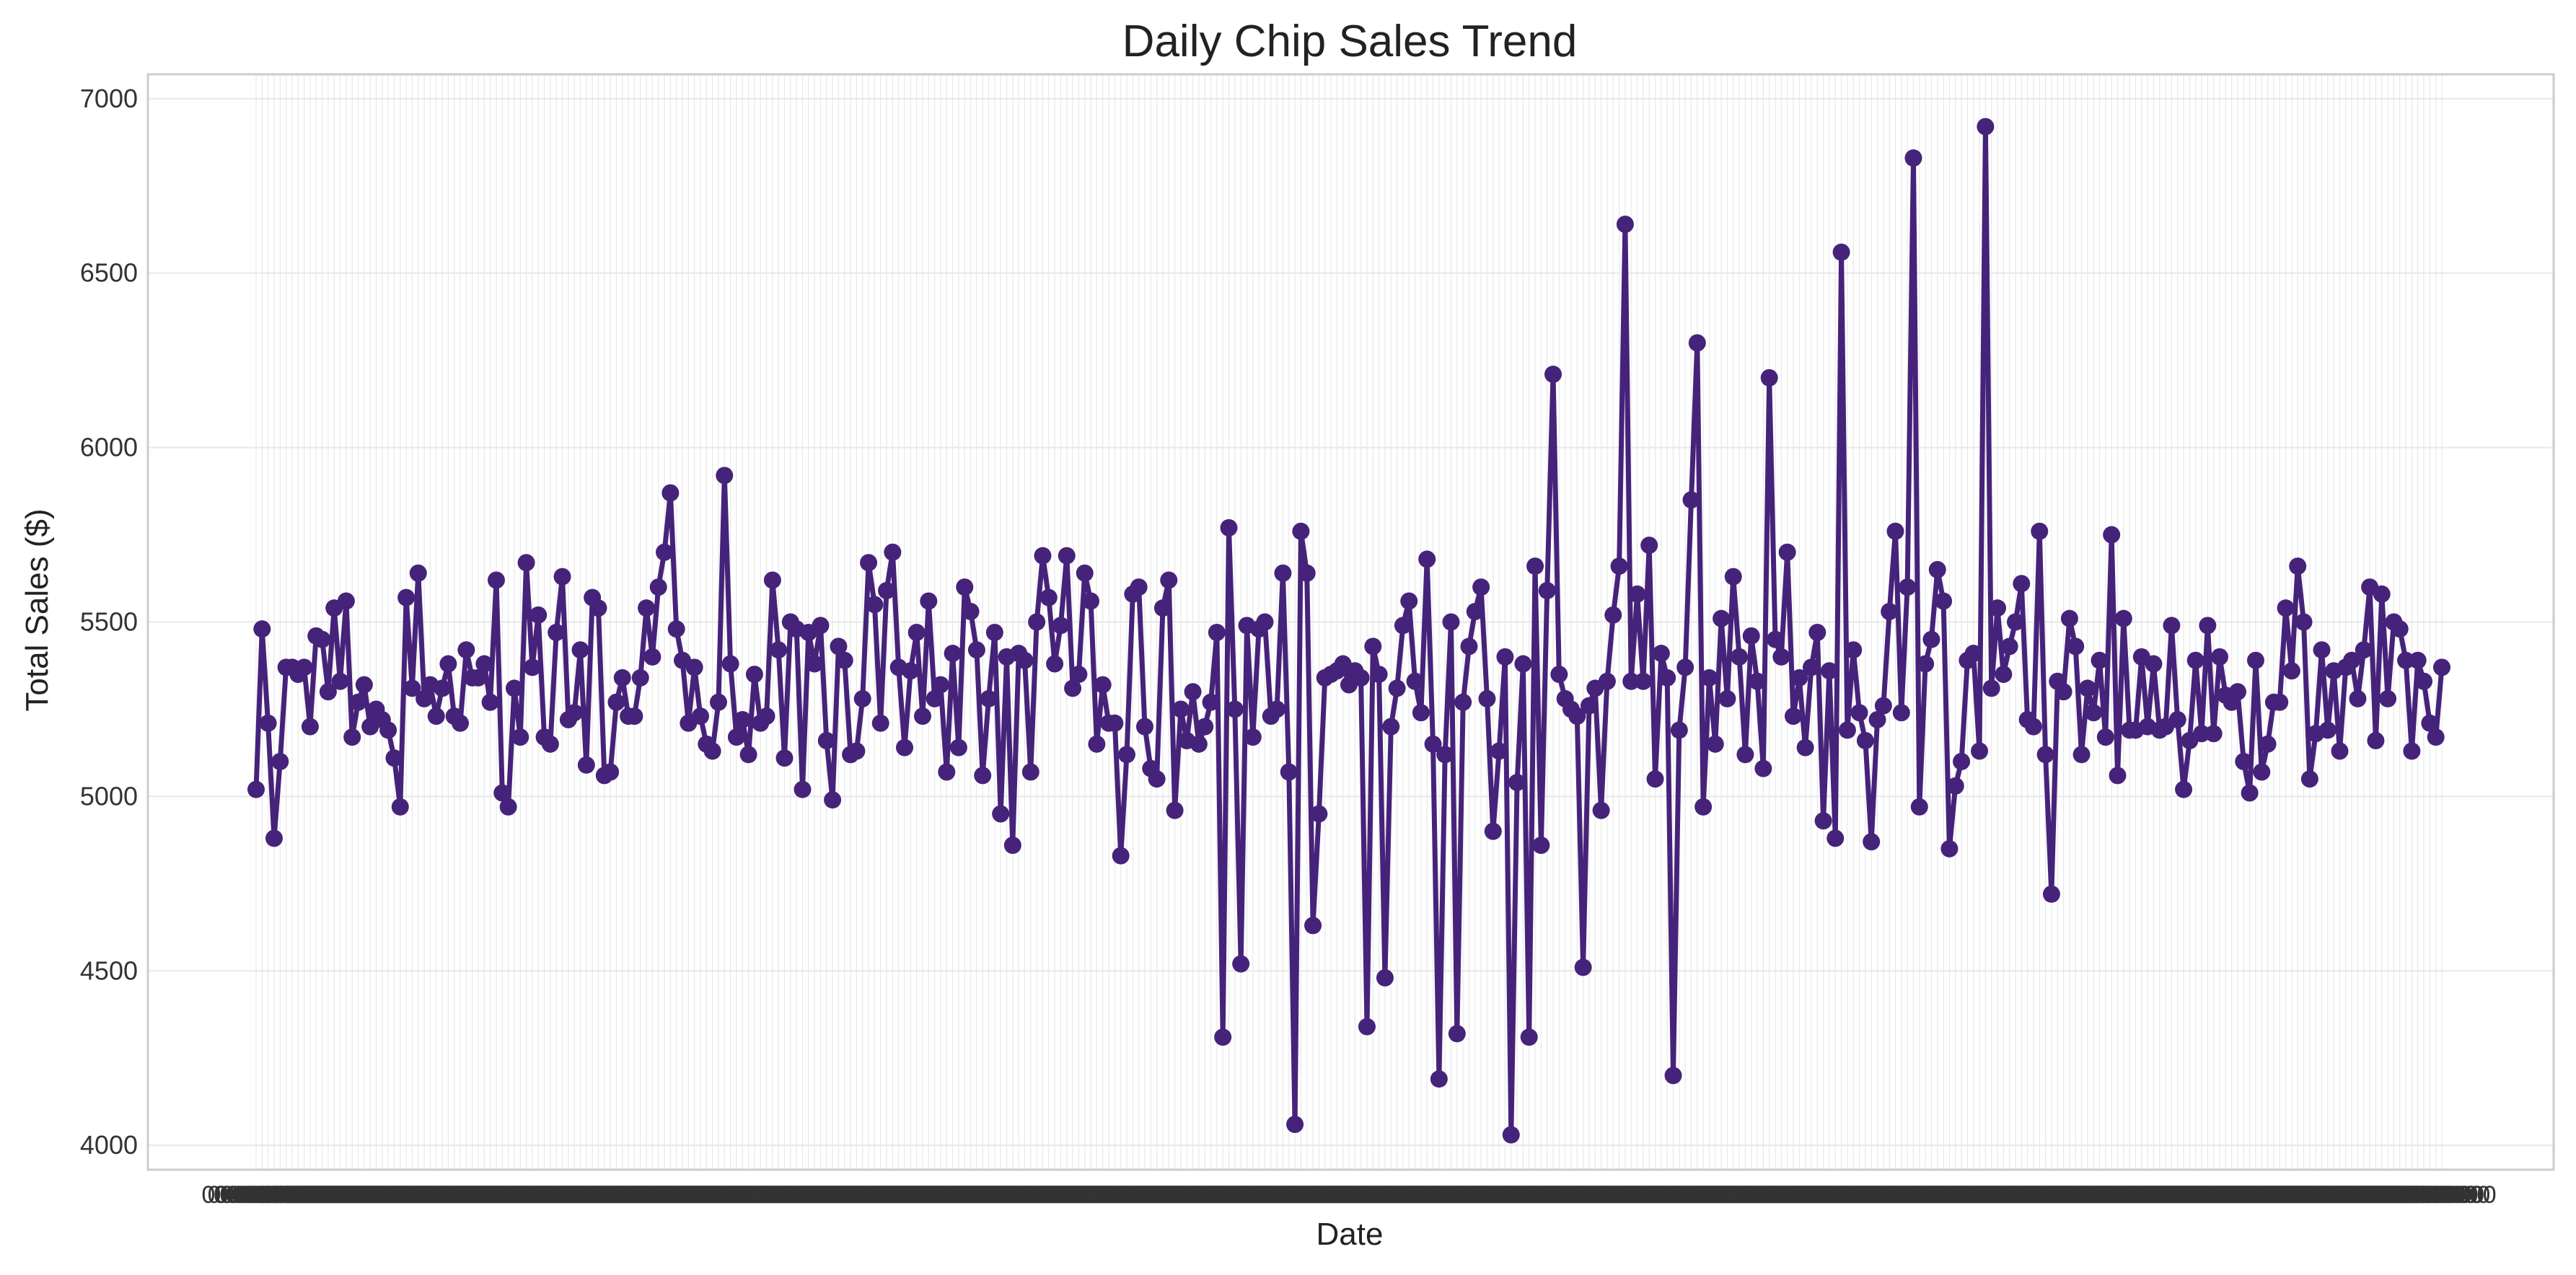 The height and width of the screenshot is (1275, 2576). Describe the element at coordinates (109, 970) in the screenshot. I see `y-tick-label: 4500` at that location.